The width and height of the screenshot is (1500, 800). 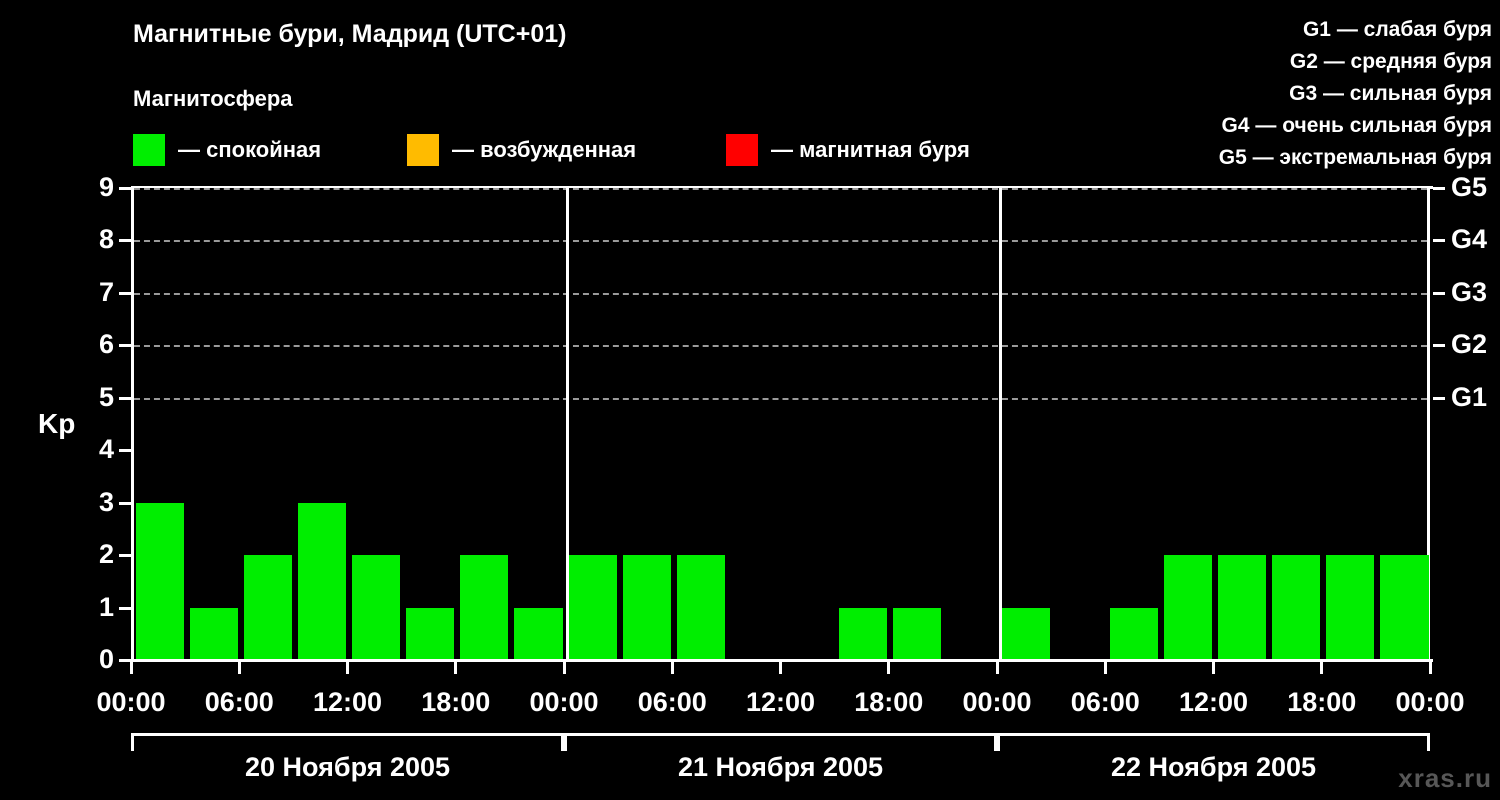 I want to click on legend-entry: — спокойная, so click(x=227, y=150).